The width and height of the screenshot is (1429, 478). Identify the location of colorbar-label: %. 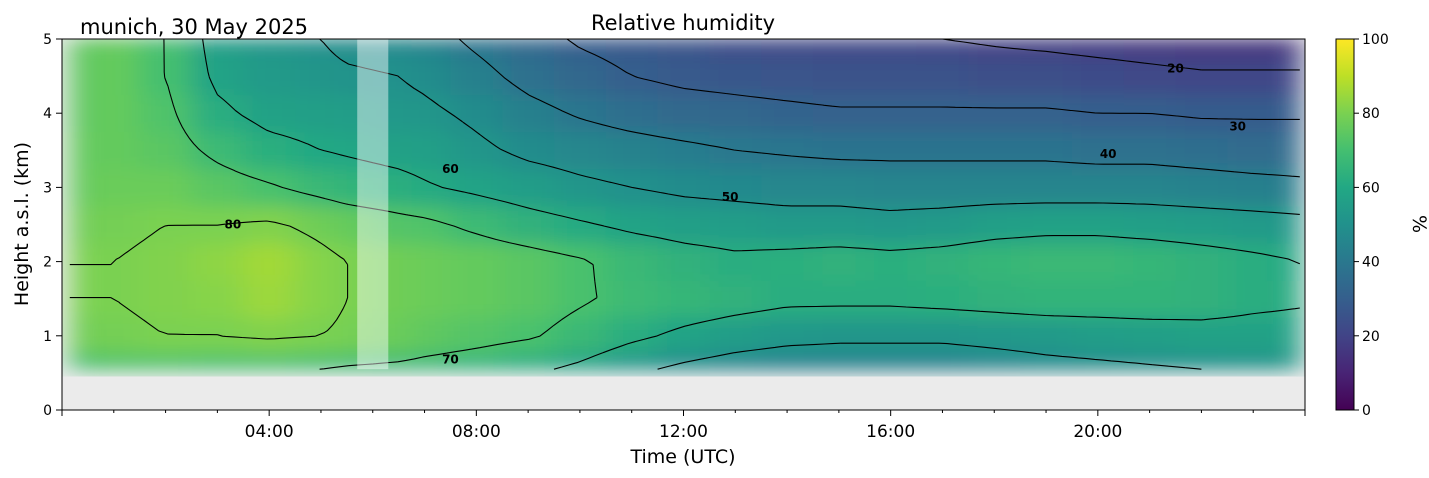
(1418, 224).